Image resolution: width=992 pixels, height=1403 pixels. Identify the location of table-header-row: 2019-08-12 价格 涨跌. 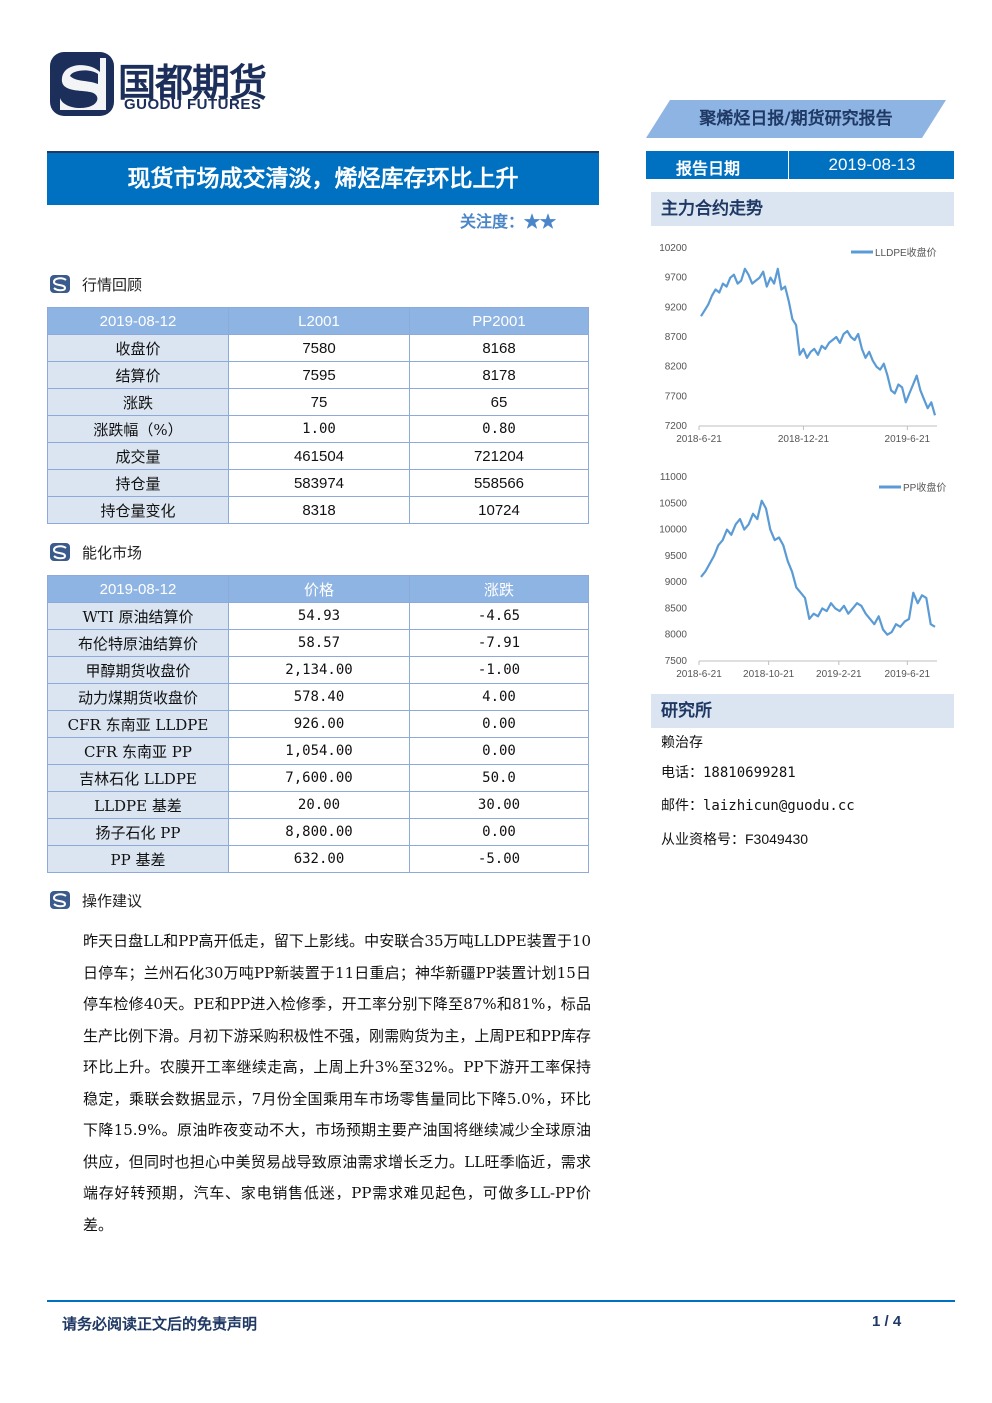
(318, 589).